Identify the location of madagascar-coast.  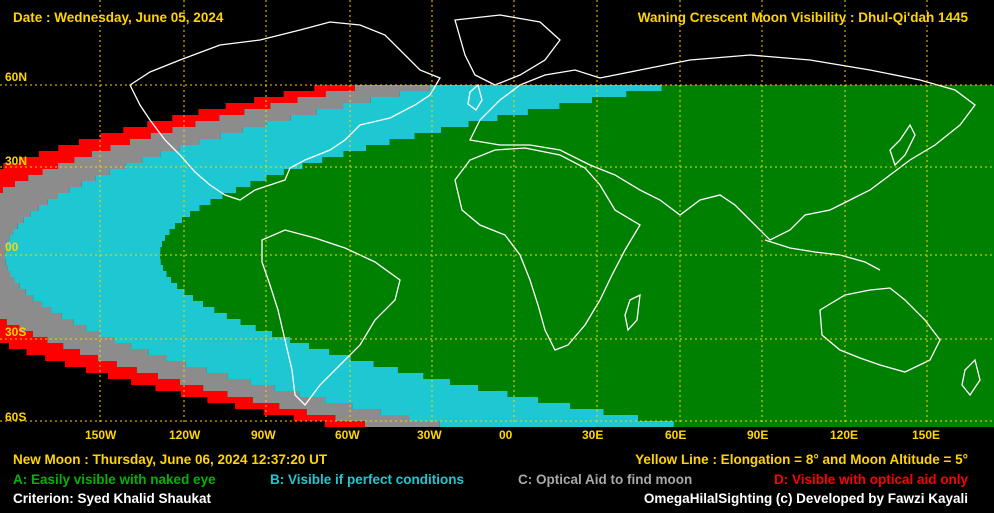
(632, 312).